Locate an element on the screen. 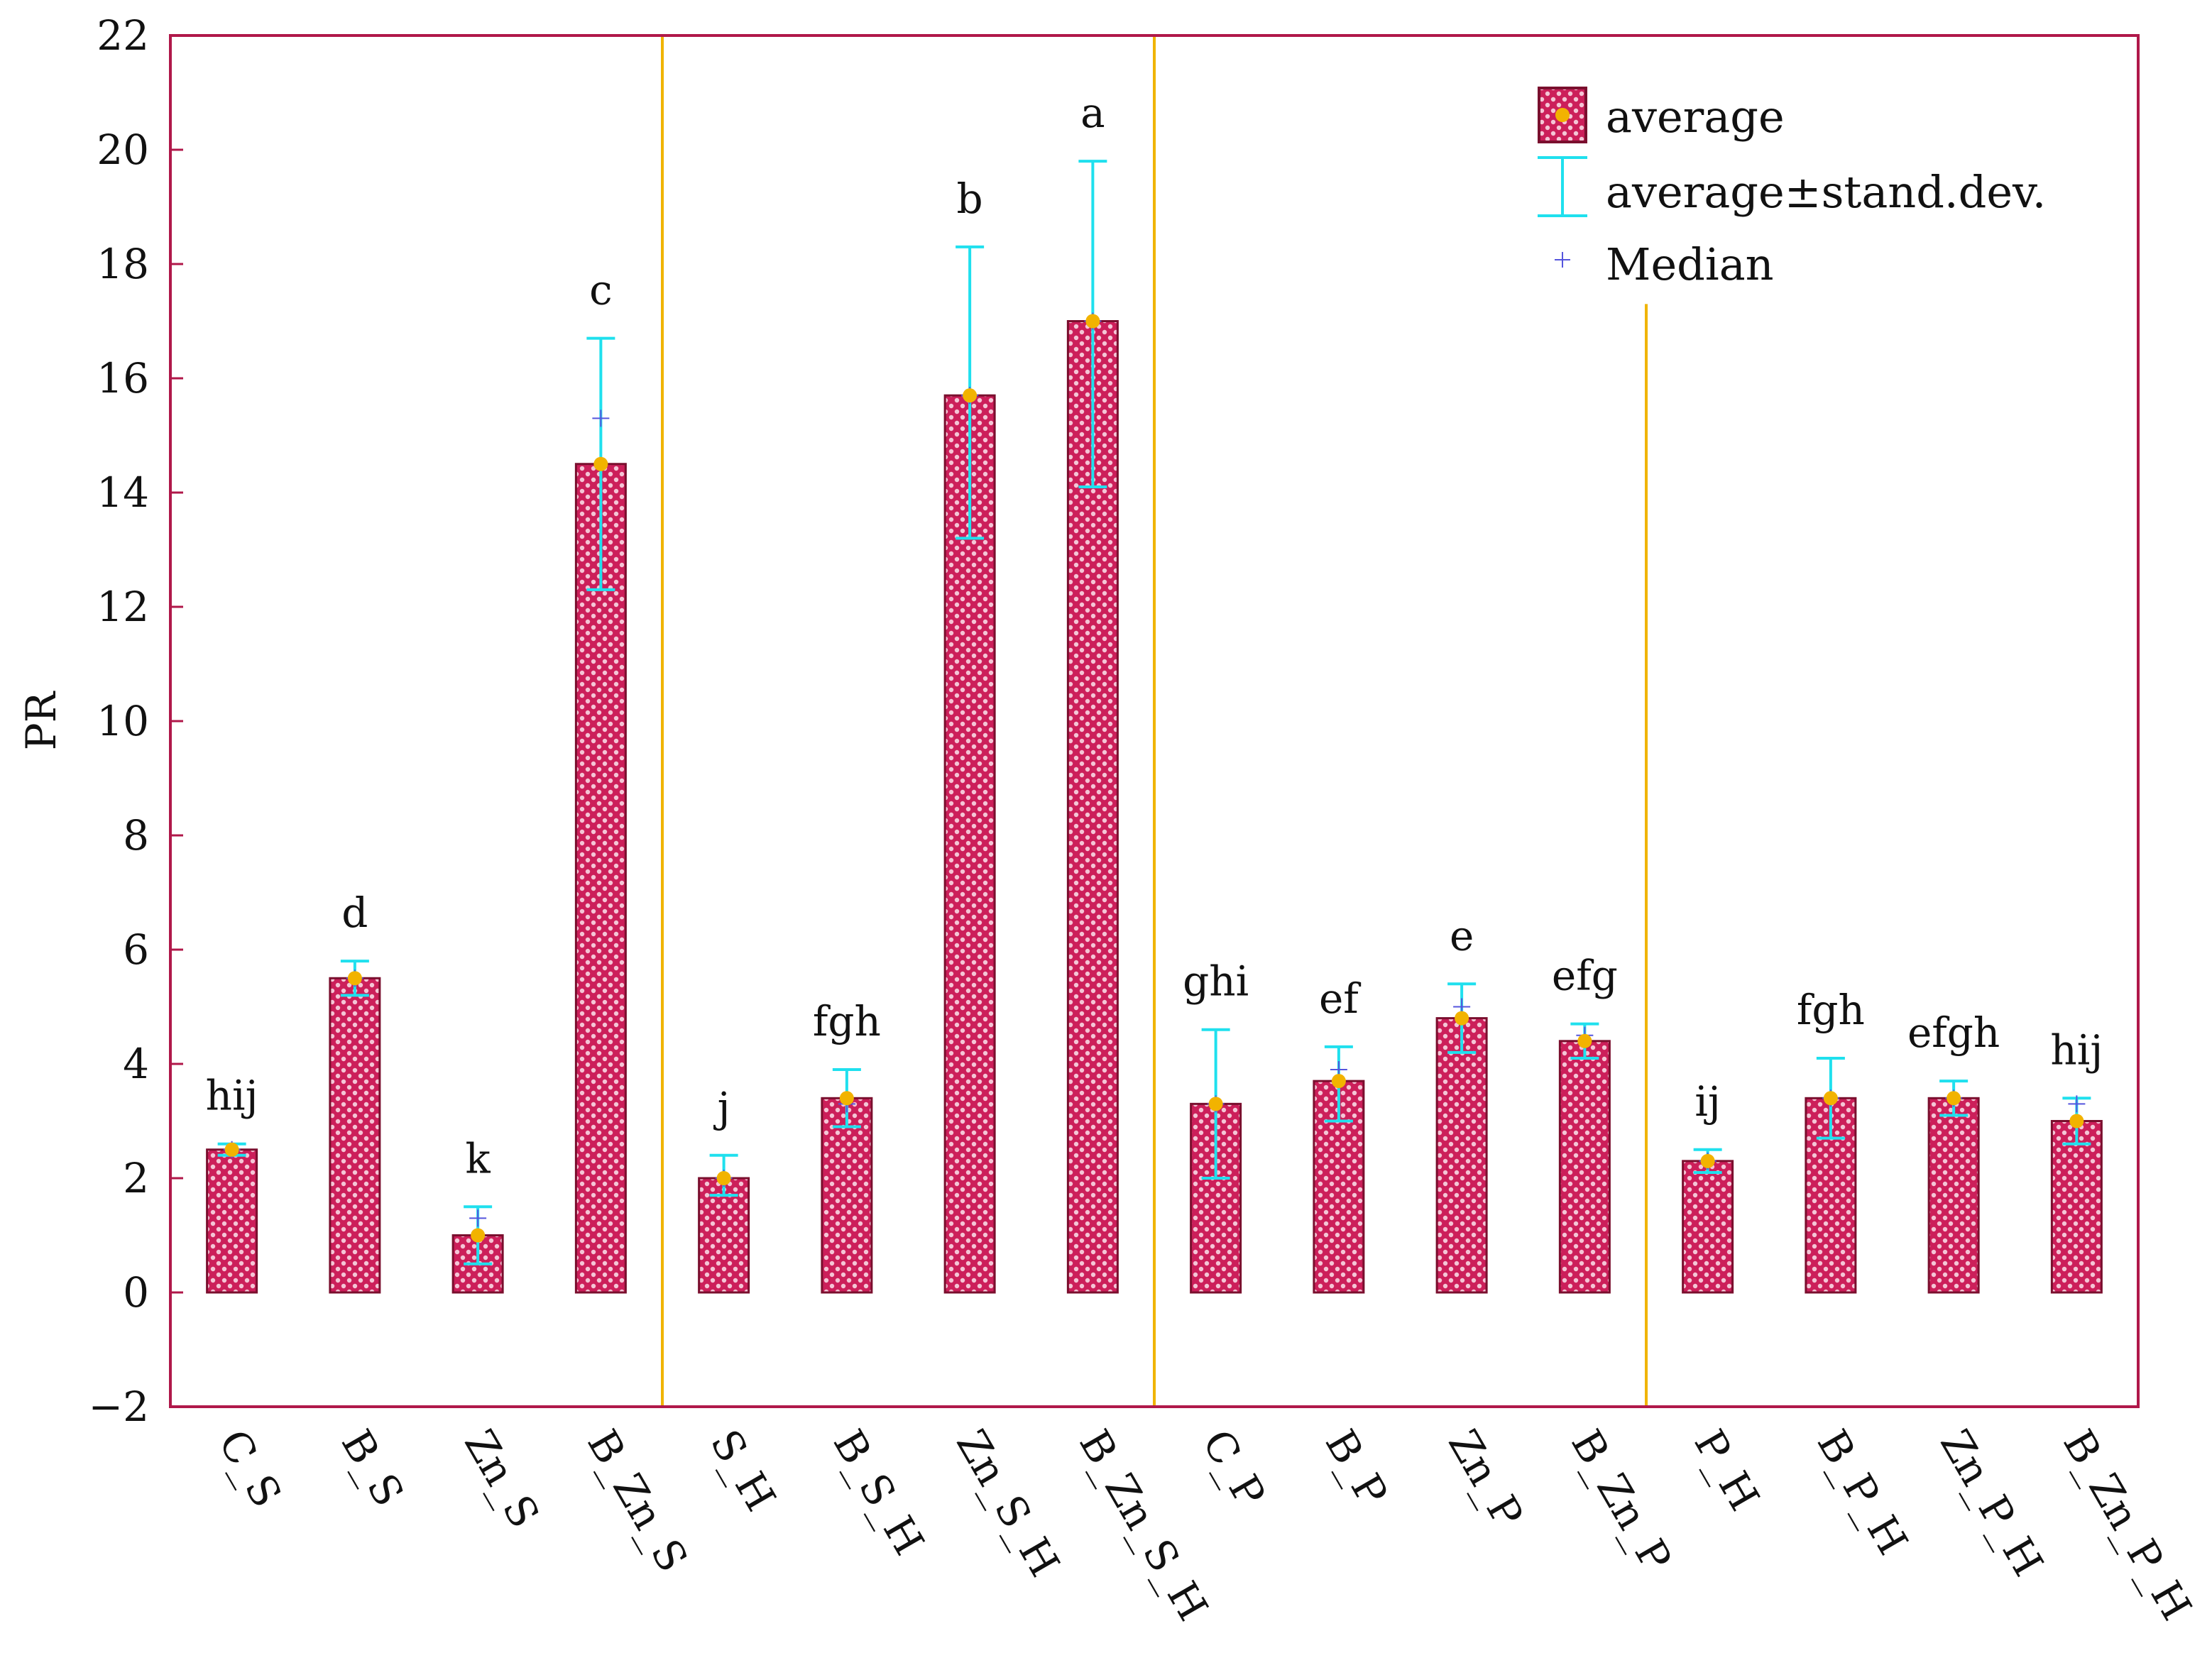  x-tick-label: P_H is located at coordinates (1727, 1470).